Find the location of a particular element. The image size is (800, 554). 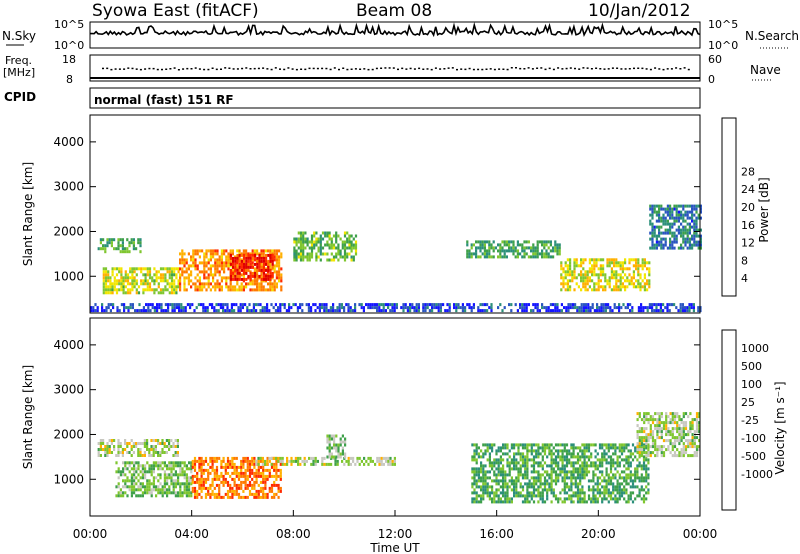

nave-series-dot is located at coordinates (680, 69).